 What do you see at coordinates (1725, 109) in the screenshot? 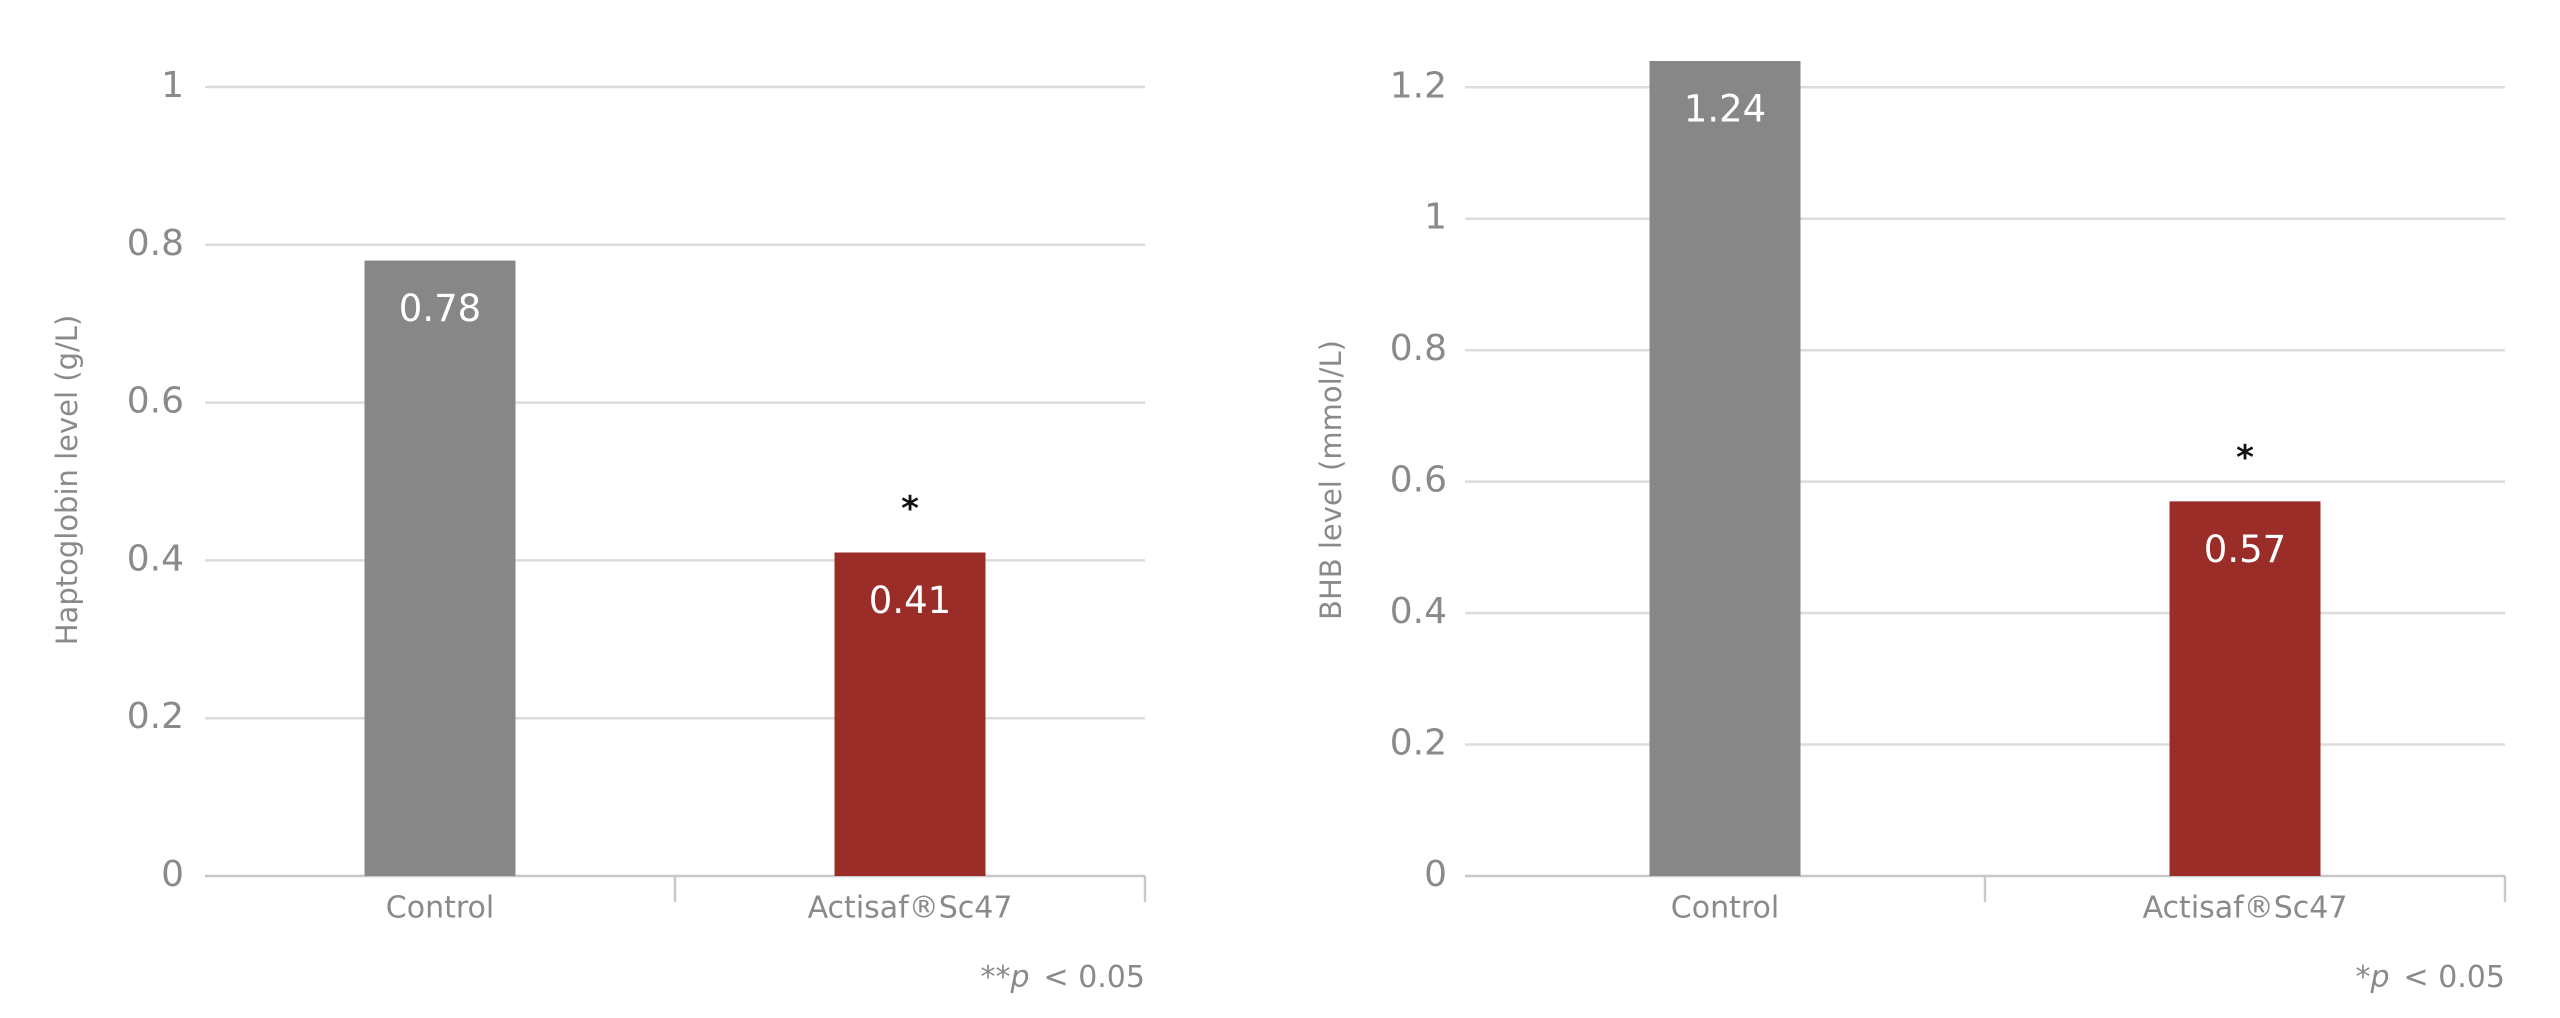
I see `value-label: 1.24` at bounding box center [1725, 109].